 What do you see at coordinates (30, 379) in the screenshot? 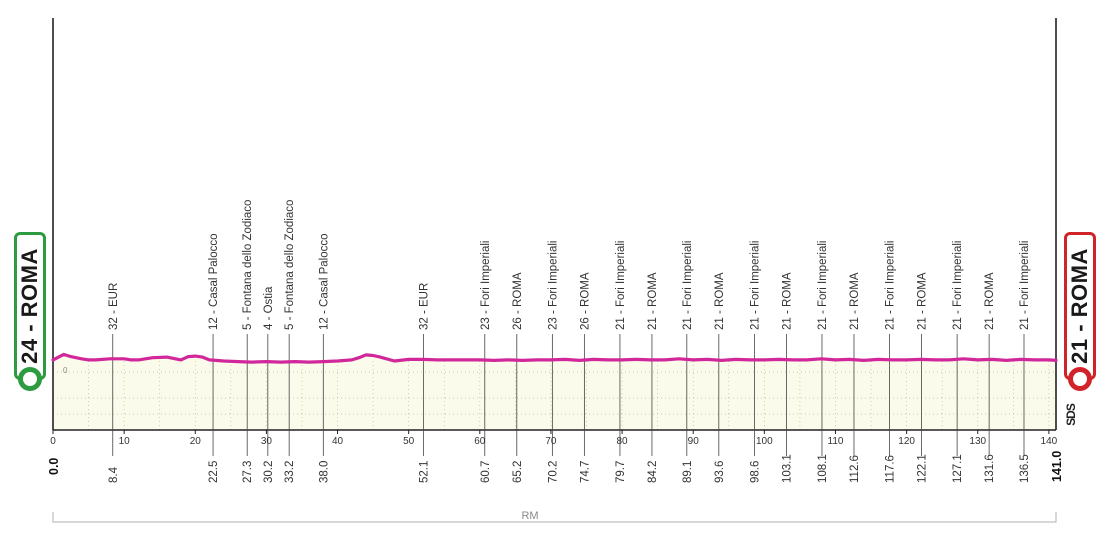
I see `start-flag-icon` at bounding box center [30, 379].